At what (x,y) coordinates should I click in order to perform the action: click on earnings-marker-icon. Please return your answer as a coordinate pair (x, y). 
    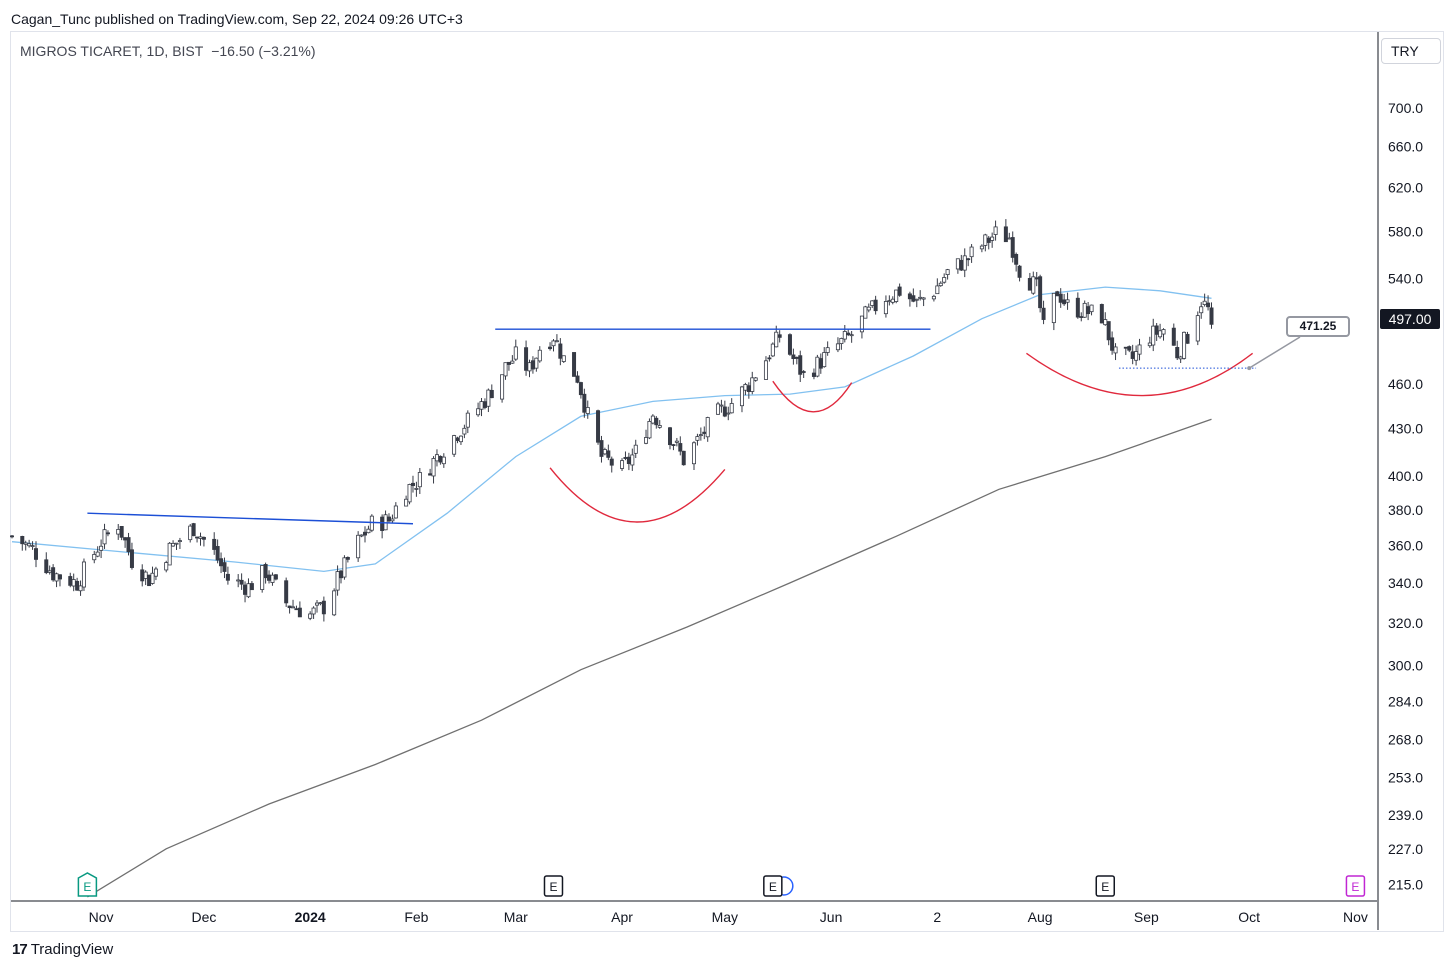
    Looking at the image, I should click on (773, 886).